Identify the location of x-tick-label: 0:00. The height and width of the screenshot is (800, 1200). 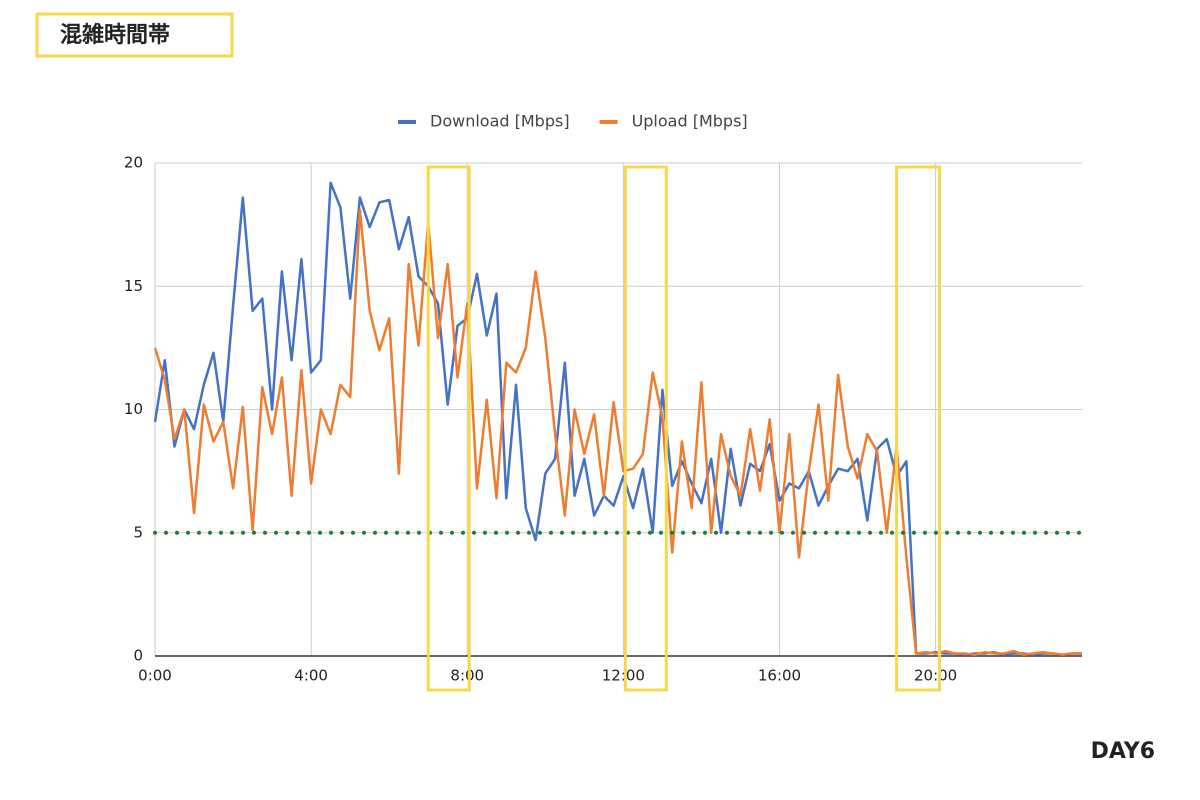
(155, 676).